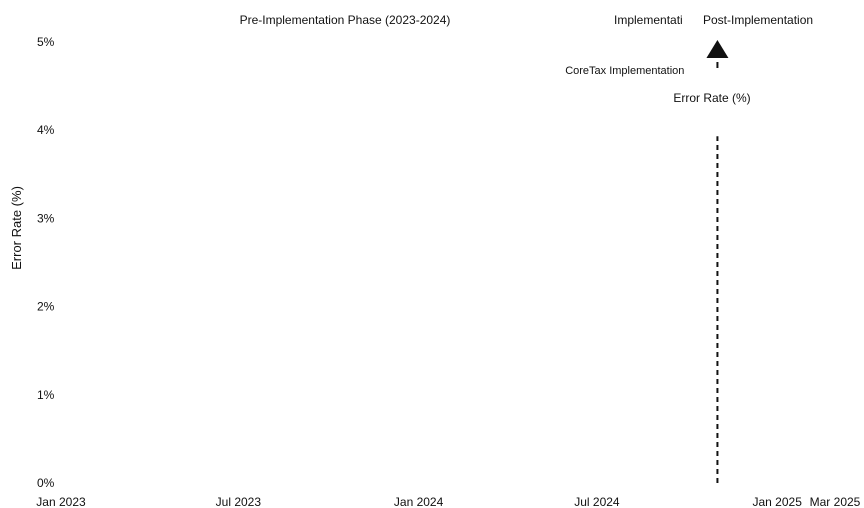  What do you see at coordinates (46, 395) in the screenshot?
I see `y-tick-label: 1%` at bounding box center [46, 395].